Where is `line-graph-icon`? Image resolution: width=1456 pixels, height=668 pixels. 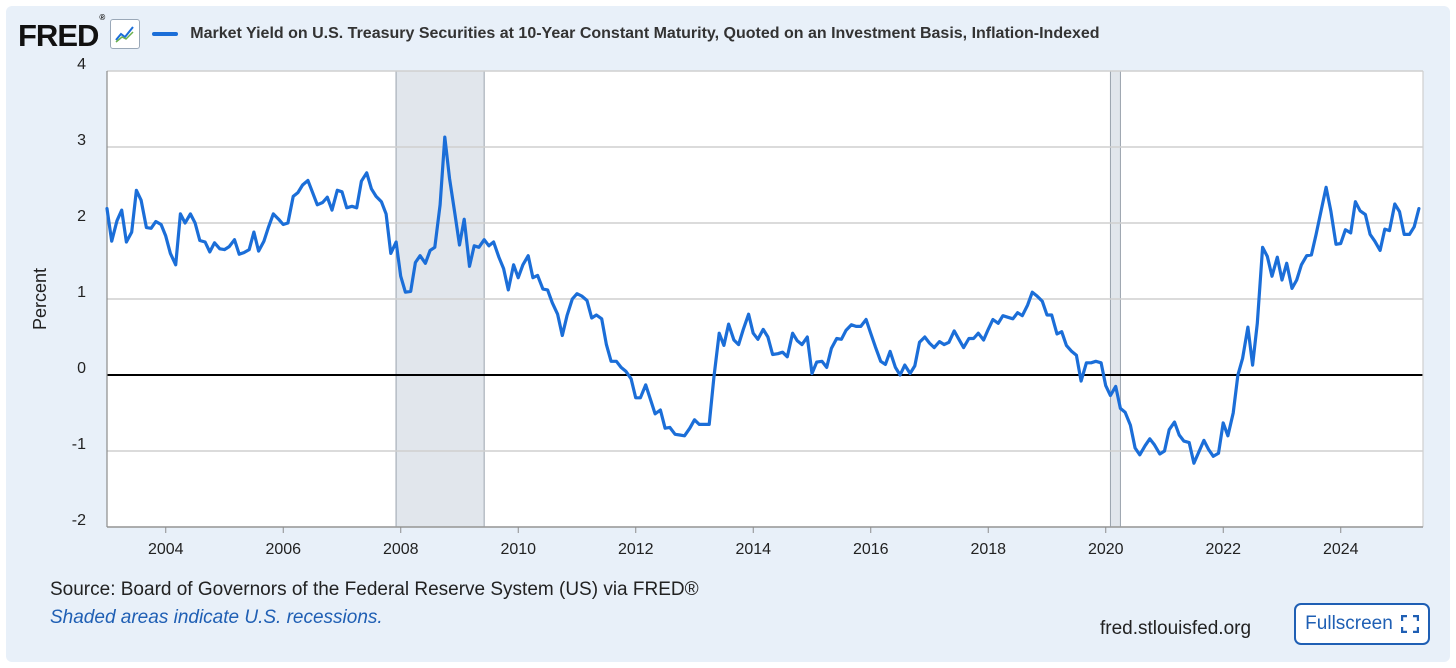 line-graph-icon is located at coordinates (125, 34).